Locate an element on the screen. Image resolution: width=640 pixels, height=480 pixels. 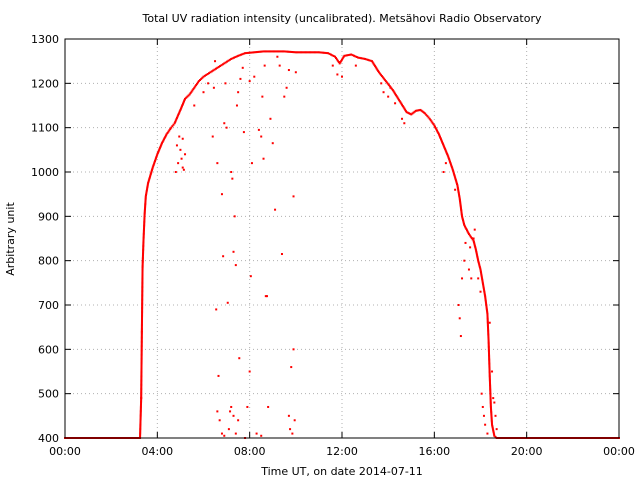
y-tick-label: 1000 is located at coordinates (45, 172).